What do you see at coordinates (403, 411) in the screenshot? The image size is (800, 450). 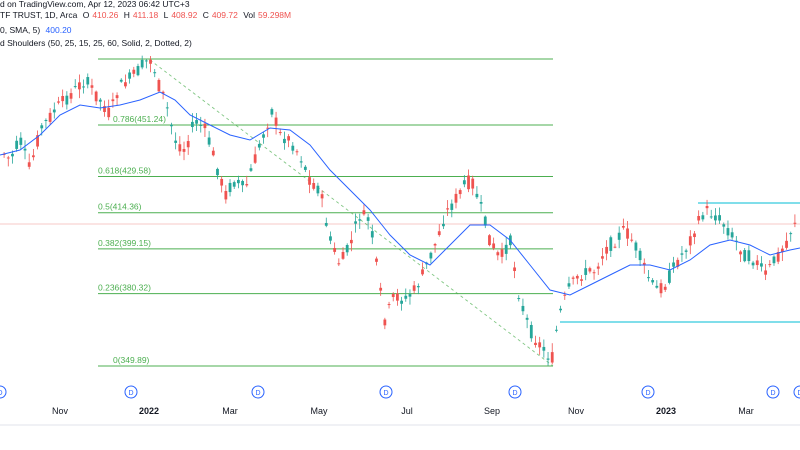 I see `time-axis: Nov 2022 Mar May Jul Sep Nov 2023 Mar` at bounding box center [403, 411].